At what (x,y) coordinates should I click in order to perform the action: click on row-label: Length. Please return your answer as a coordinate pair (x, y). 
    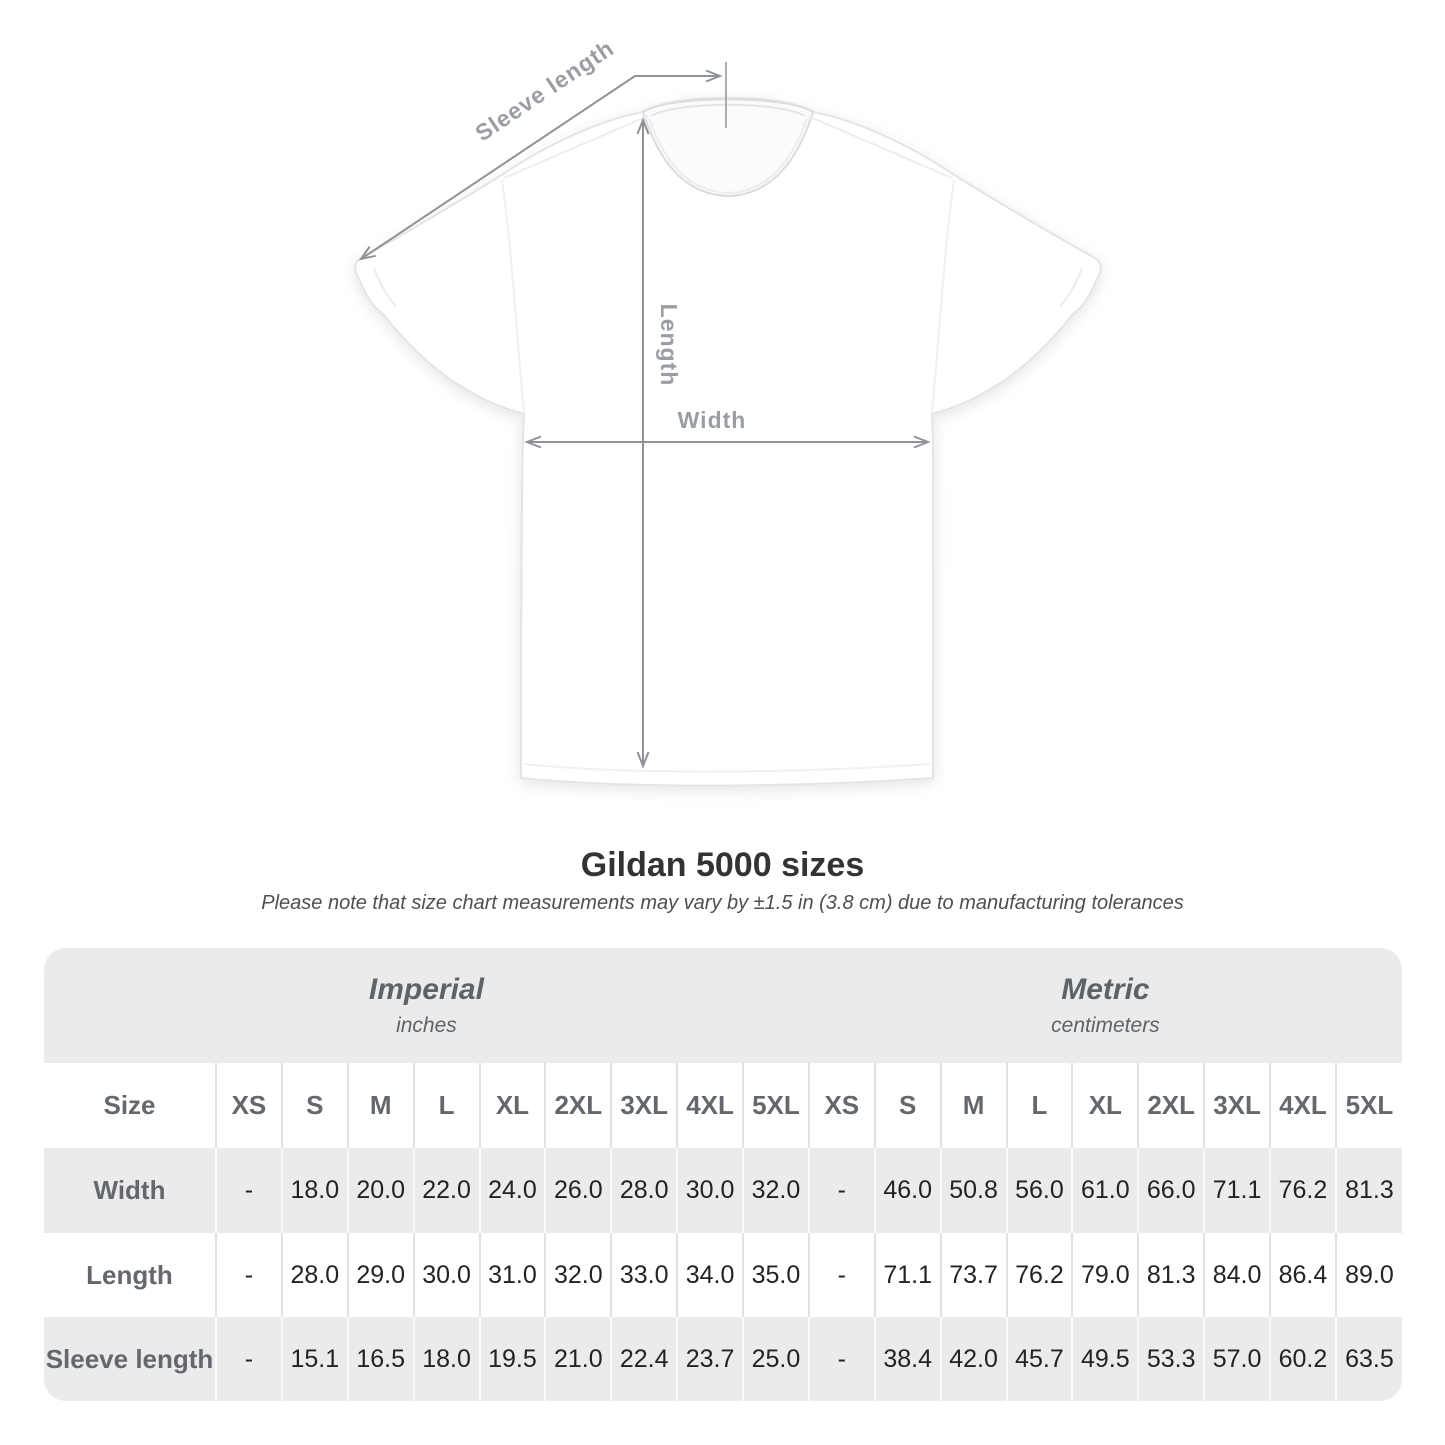
    Looking at the image, I should click on (130, 1275).